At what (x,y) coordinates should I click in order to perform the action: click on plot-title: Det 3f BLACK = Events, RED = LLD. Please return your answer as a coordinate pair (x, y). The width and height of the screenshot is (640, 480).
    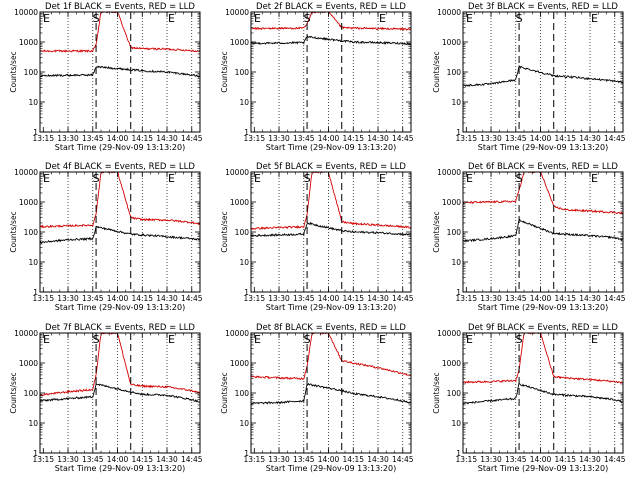
    Looking at the image, I should click on (543, 7).